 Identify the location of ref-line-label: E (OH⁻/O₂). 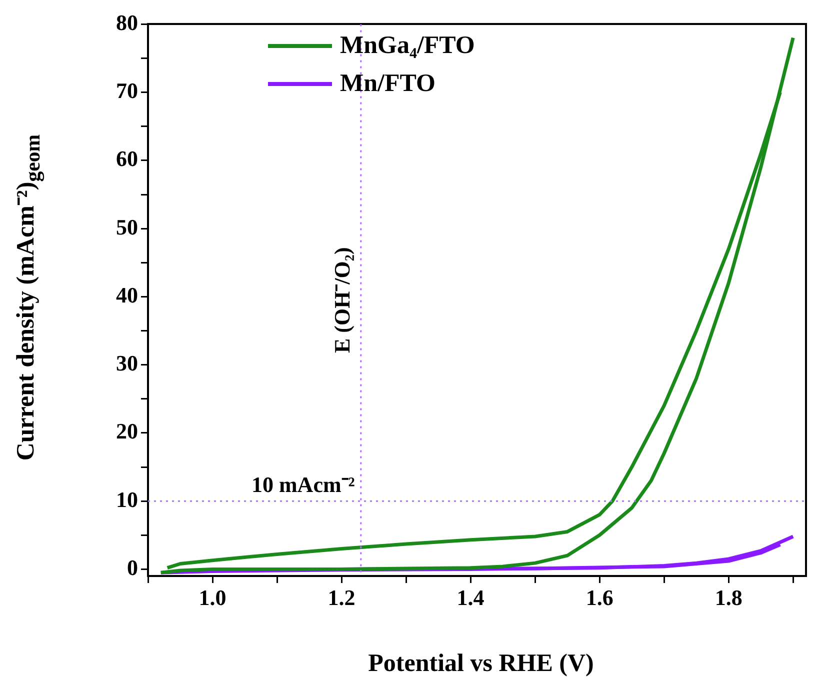
(342, 300).